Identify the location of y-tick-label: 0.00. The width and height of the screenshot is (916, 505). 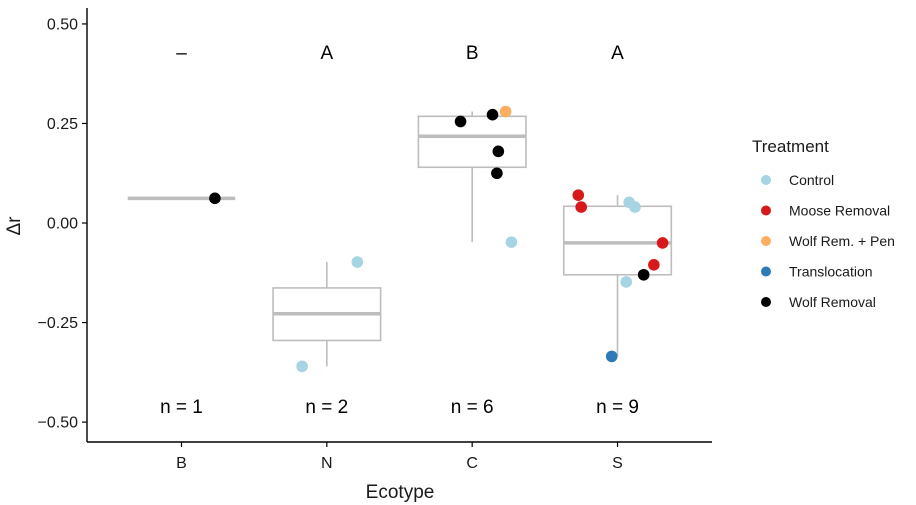
(62, 224).